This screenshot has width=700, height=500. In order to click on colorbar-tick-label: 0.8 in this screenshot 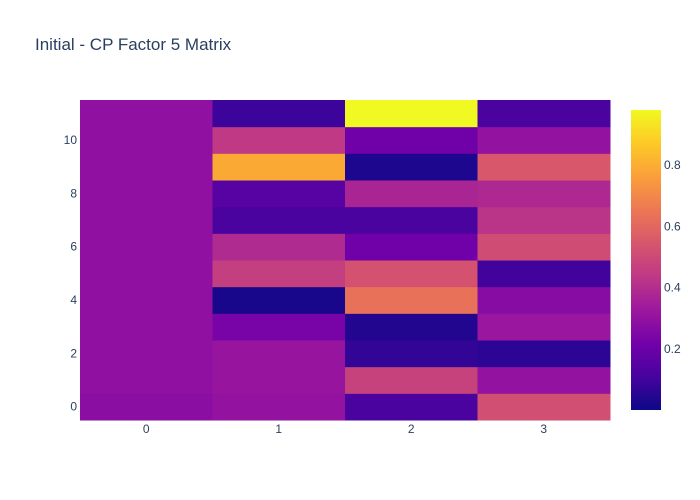, I will do `click(672, 165)`.